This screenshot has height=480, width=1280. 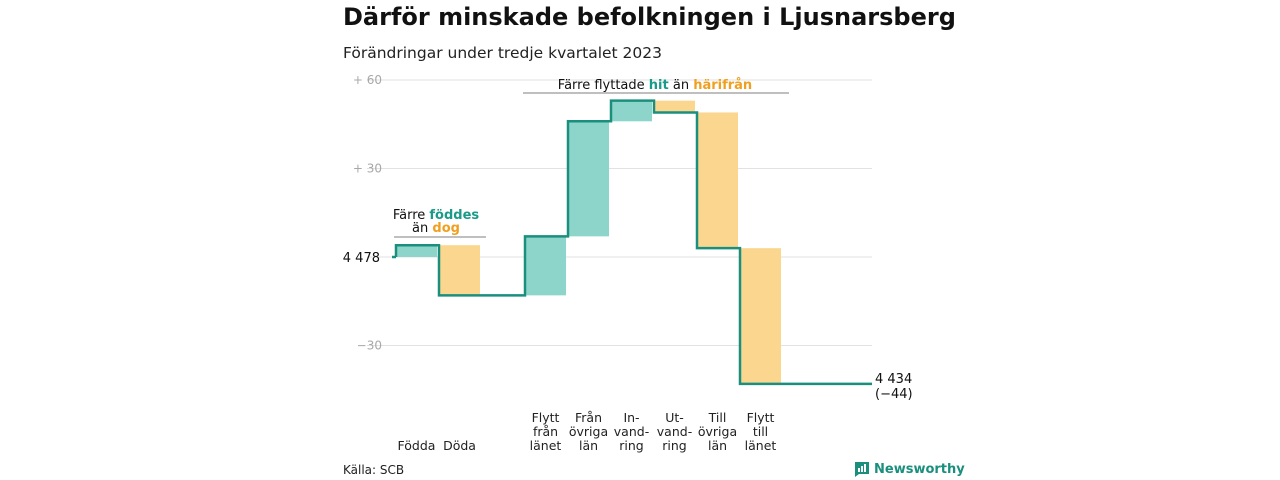 I want to click on category-label: Döda, so click(x=459, y=445).